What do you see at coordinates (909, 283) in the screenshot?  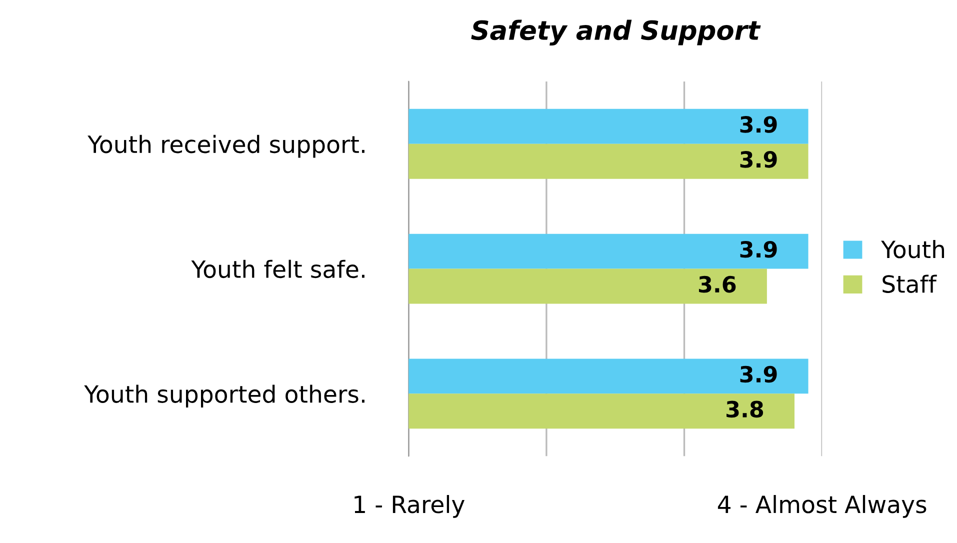 I see `legend-label: Staff` at bounding box center [909, 283].